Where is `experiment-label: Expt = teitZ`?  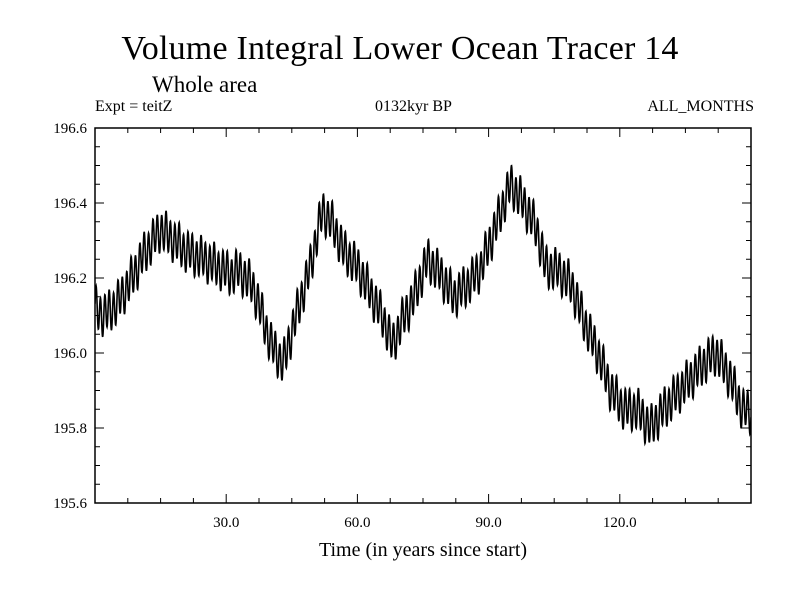 experiment-label: Expt = teitZ is located at coordinates (134, 106).